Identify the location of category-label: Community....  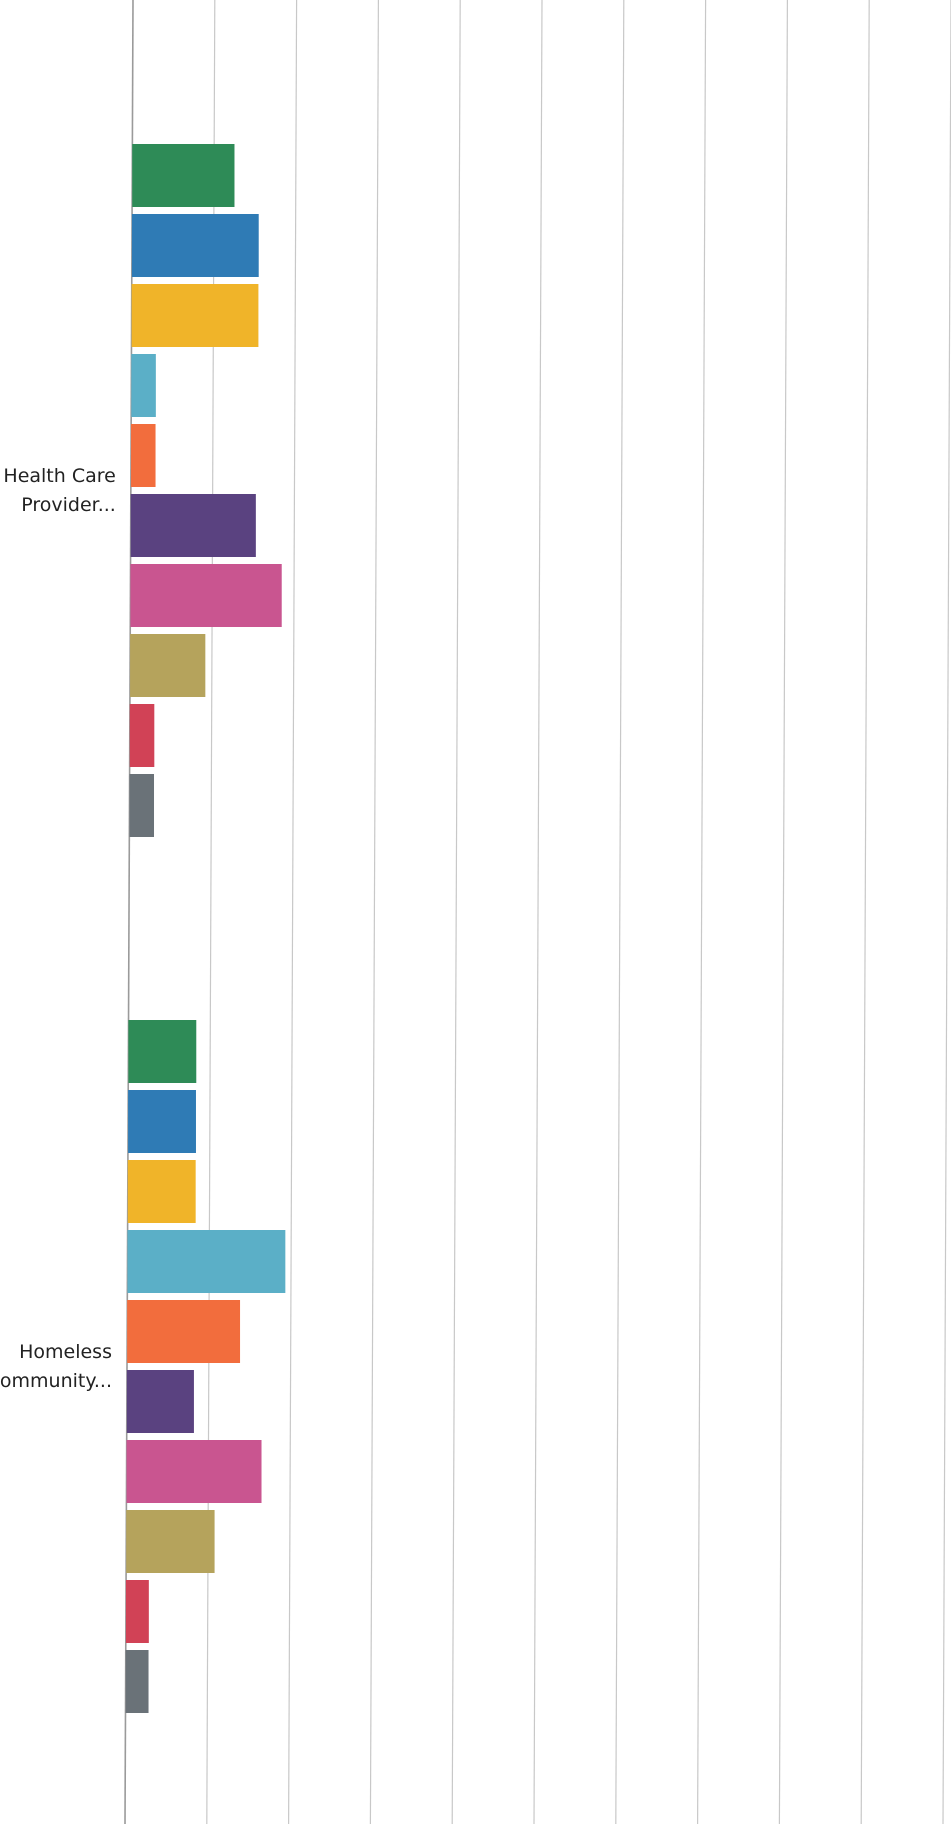
(56, 1381).